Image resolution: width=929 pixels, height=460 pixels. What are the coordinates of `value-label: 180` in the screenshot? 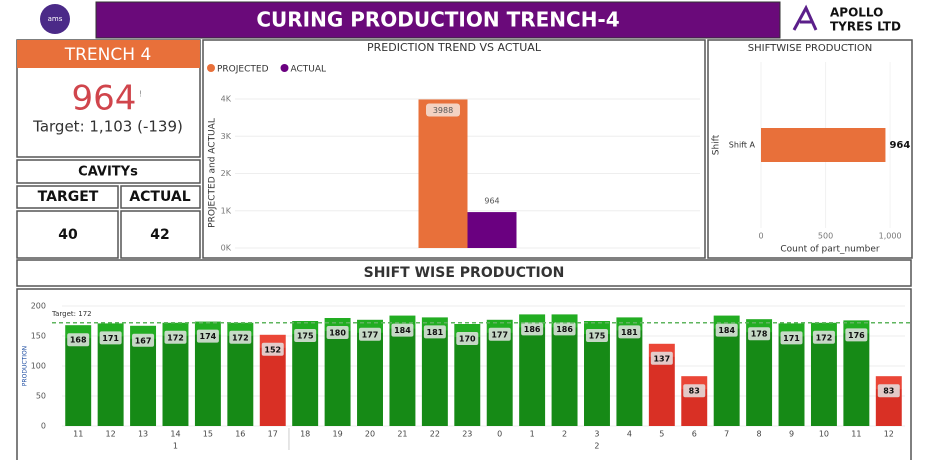 It's located at (337, 333).